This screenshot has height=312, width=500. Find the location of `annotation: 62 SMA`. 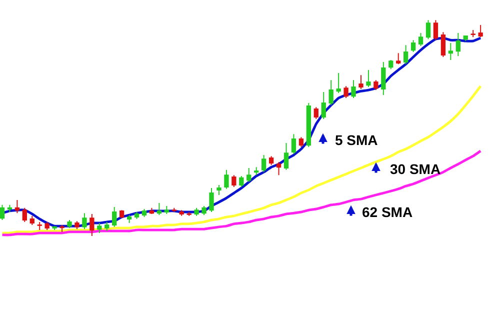

annotation: 62 SMA is located at coordinates (387, 212).